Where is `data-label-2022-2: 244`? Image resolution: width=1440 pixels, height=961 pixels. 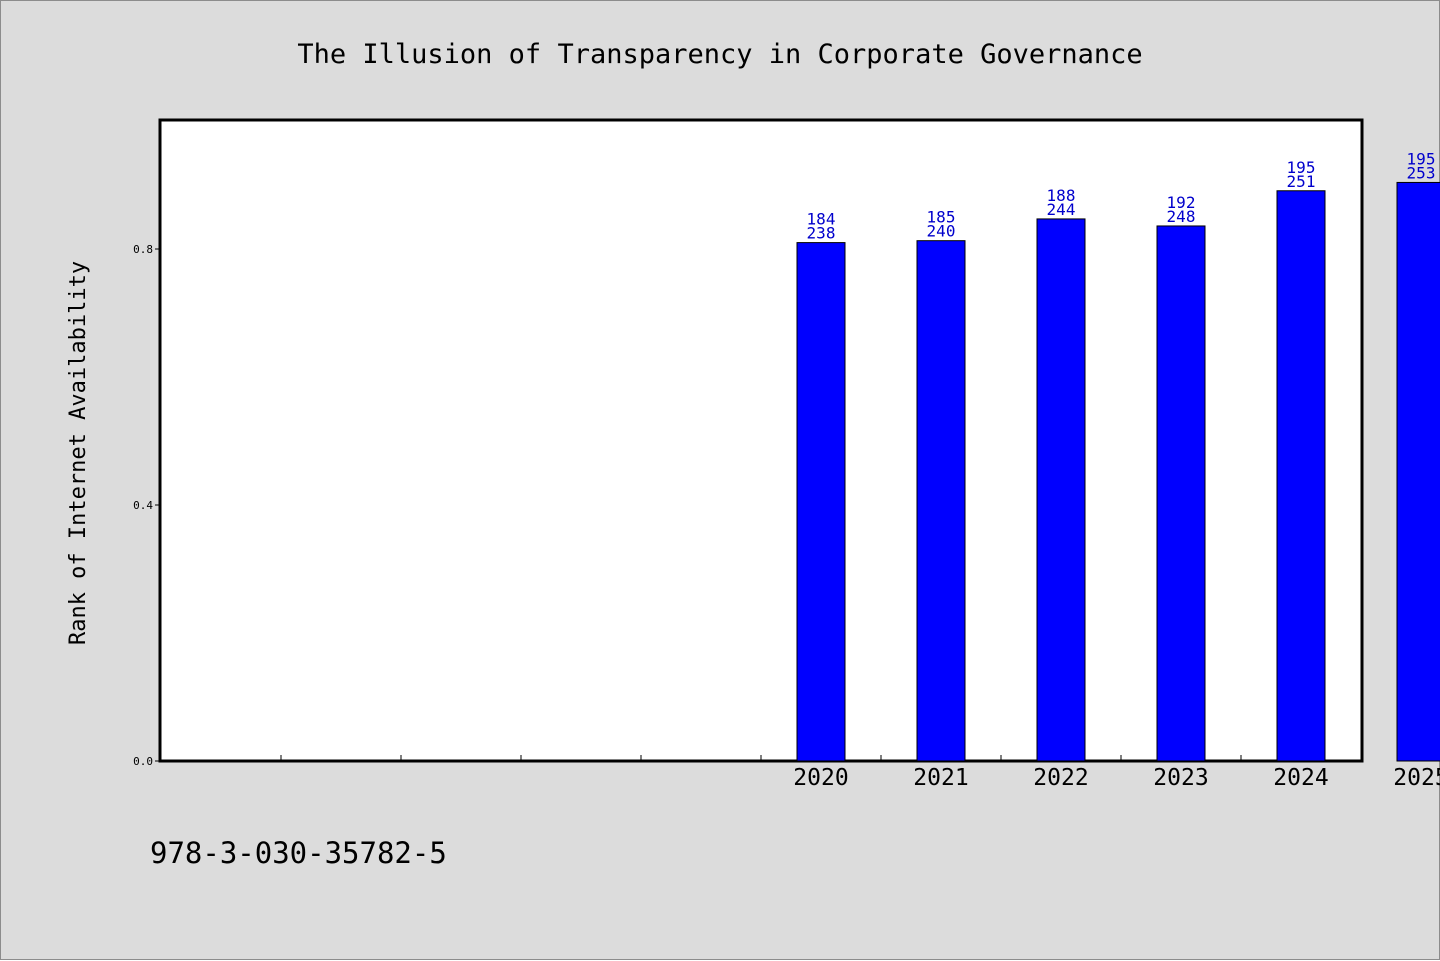 data-label-2022-2: 244 is located at coordinates (1061, 209).